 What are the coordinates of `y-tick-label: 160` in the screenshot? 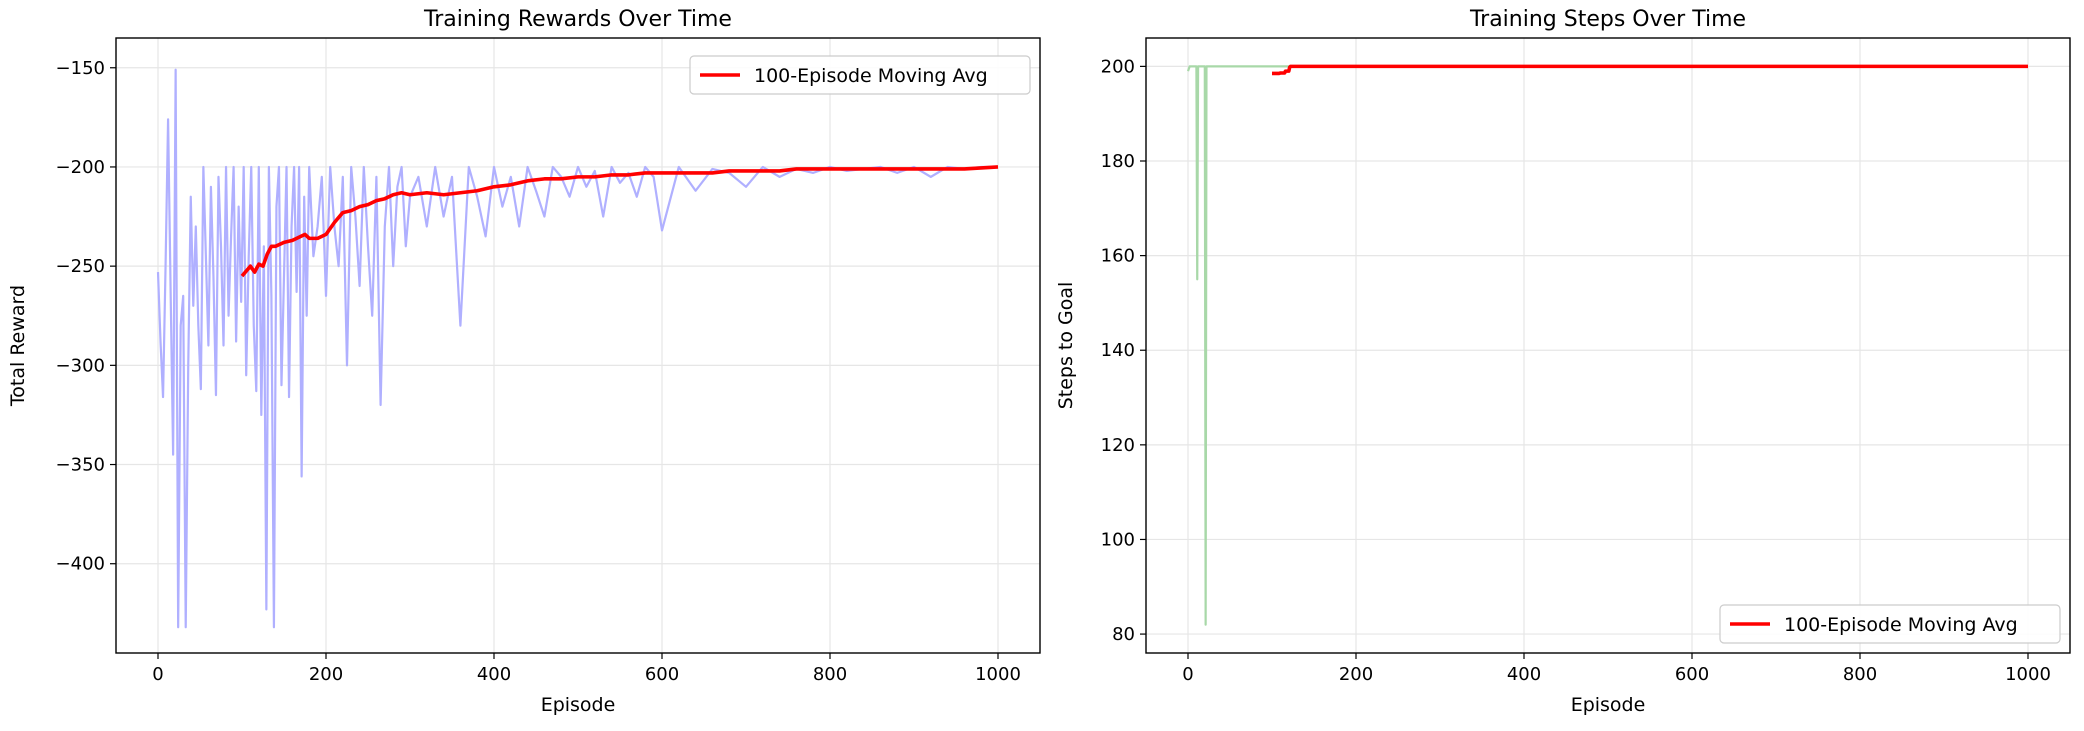 It's located at (1118, 256).